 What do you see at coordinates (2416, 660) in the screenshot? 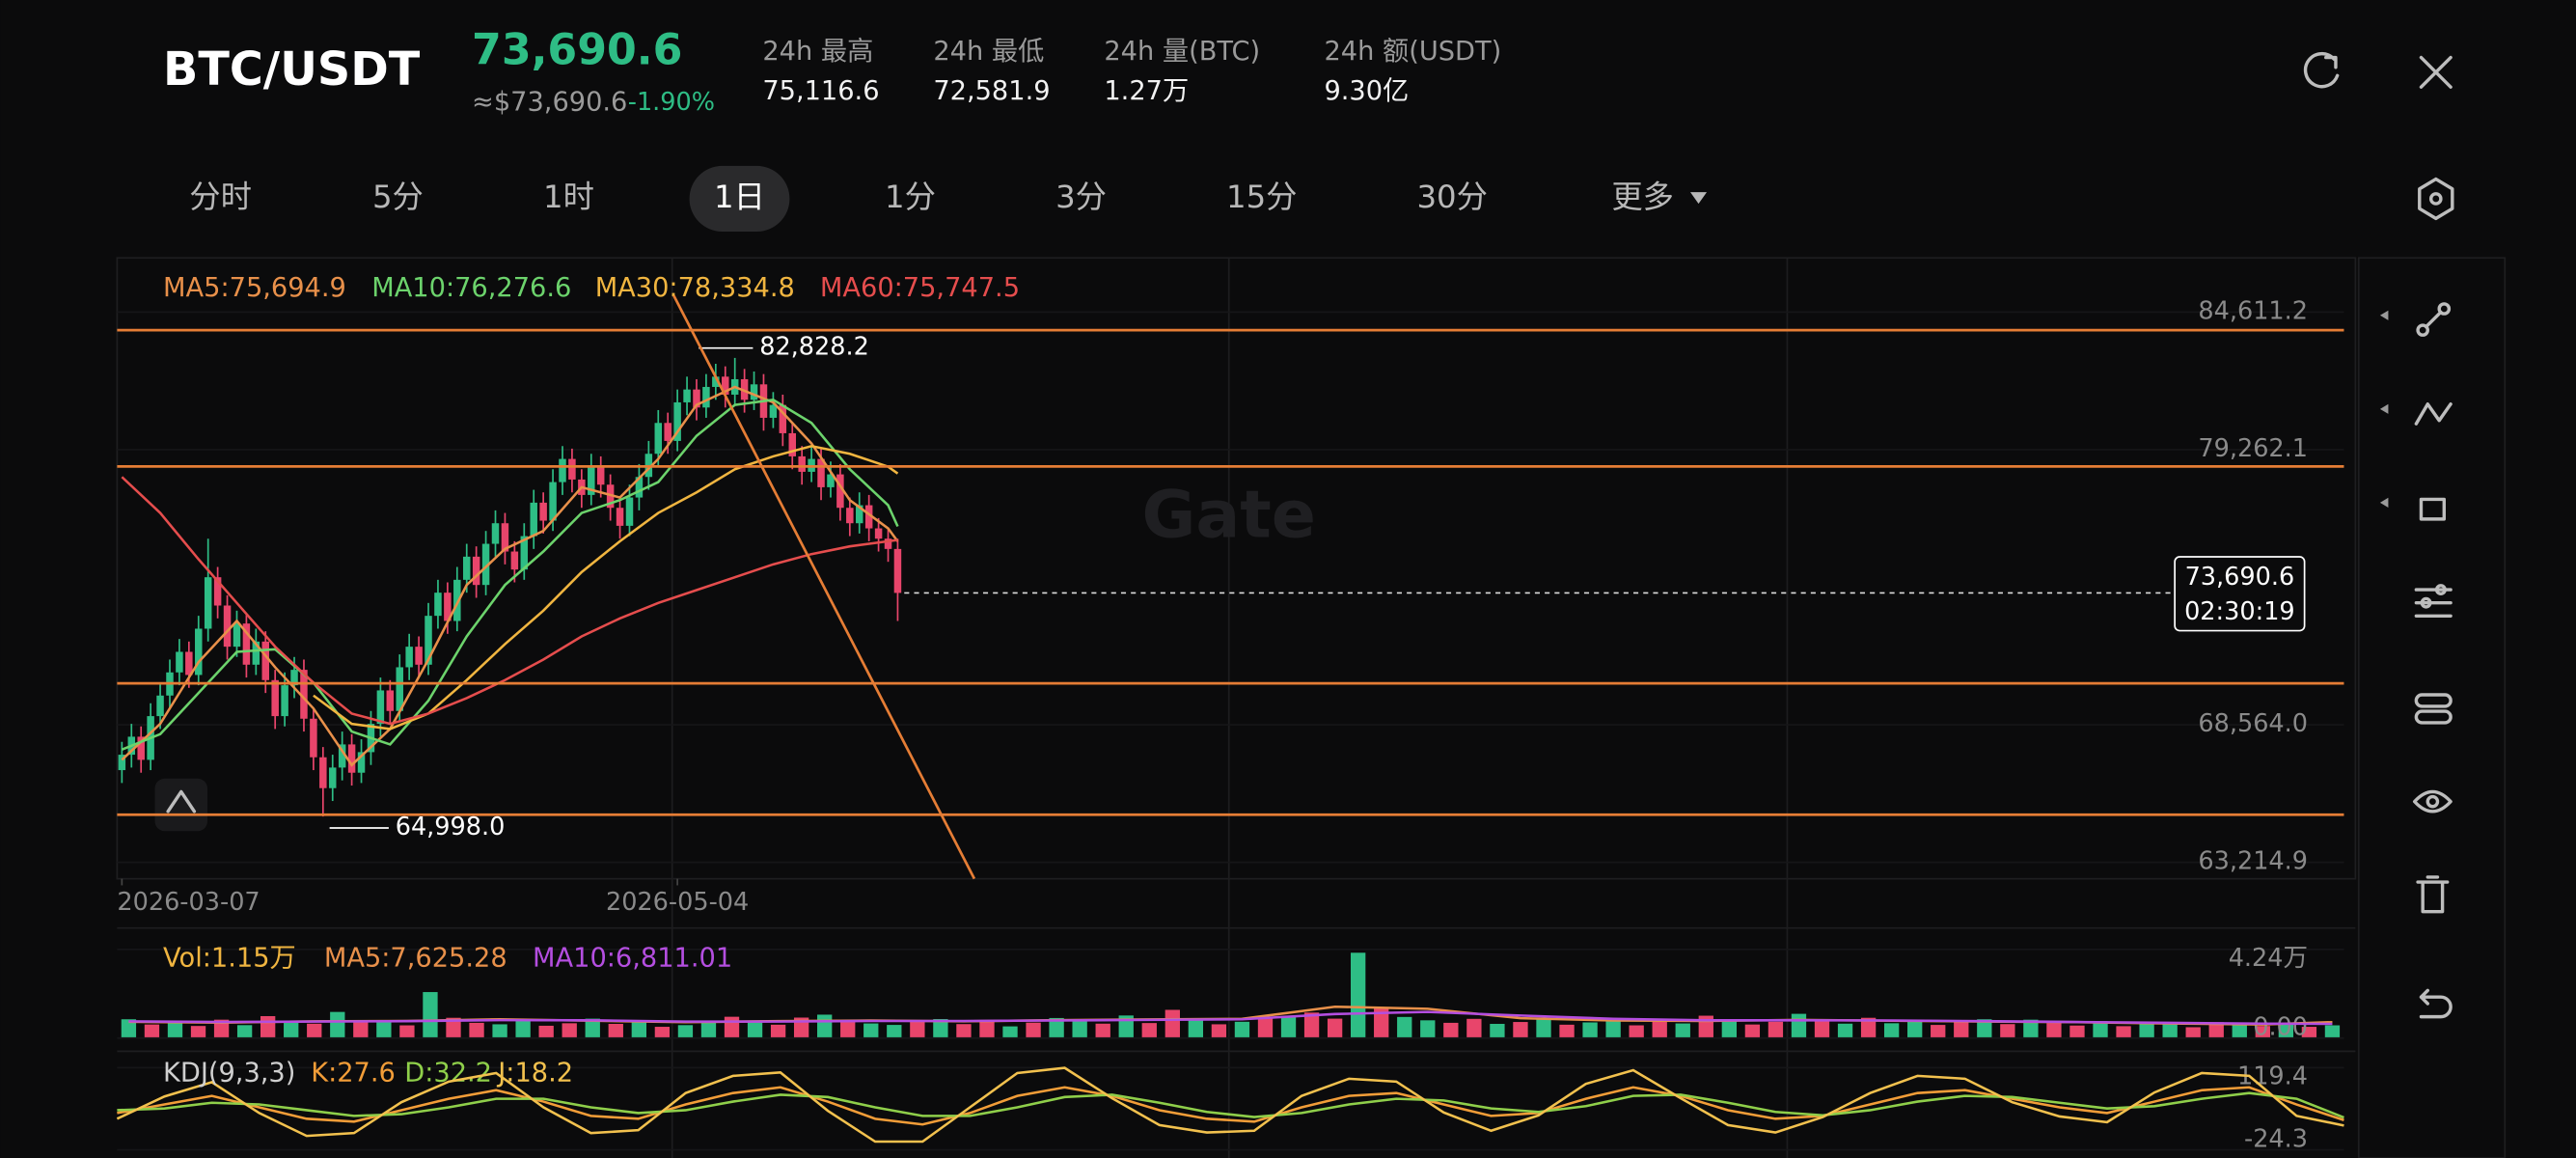
I see `toolbar-icons` at bounding box center [2416, 660].